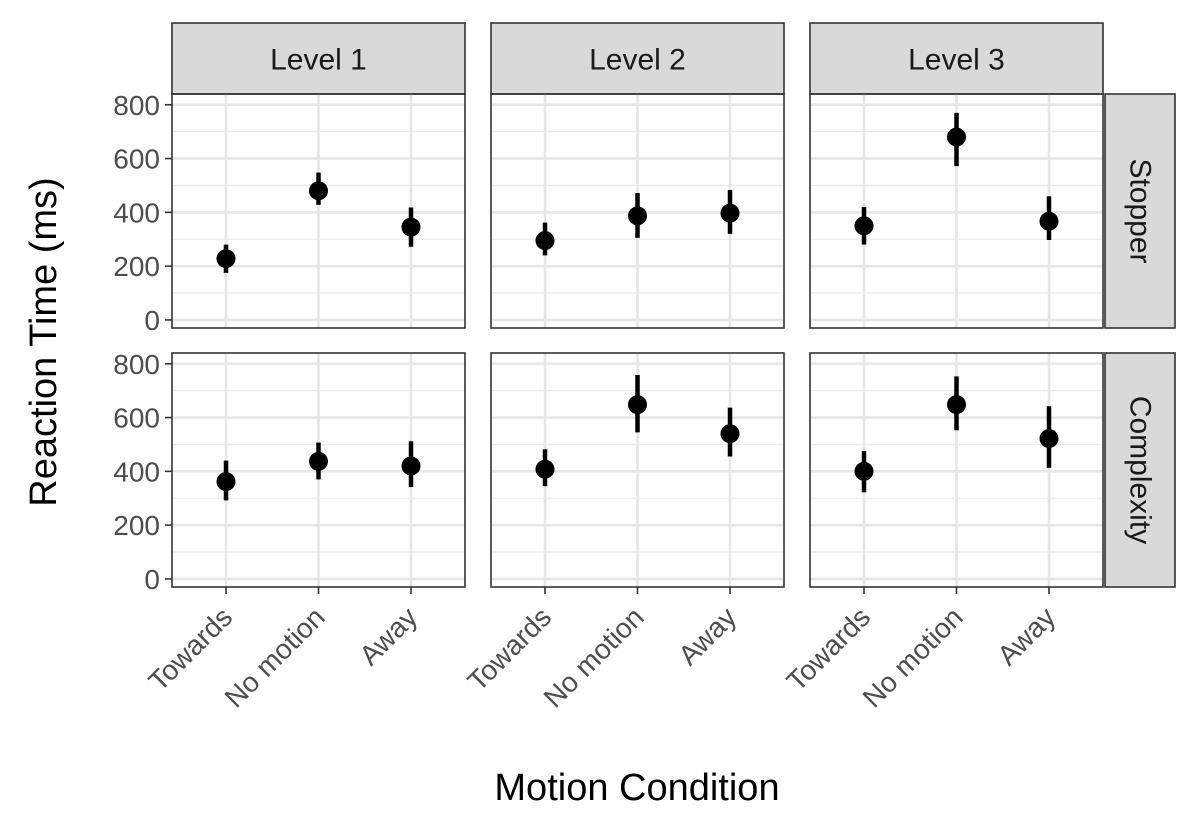  I want to click on strip-label: Level 1, so click(318, 60).